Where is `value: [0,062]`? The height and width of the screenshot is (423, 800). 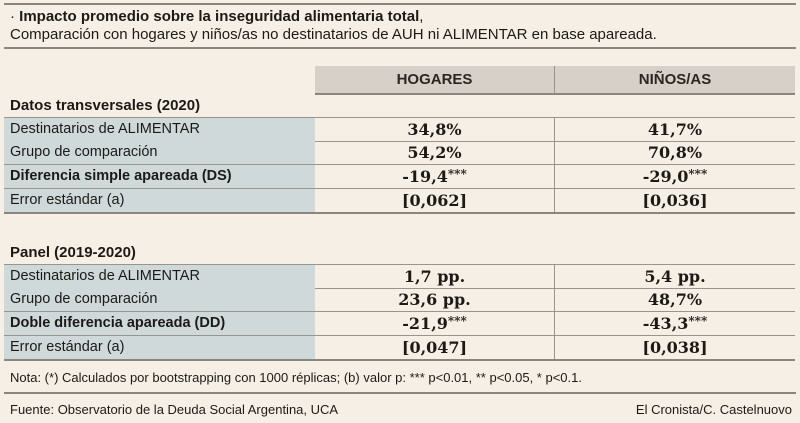
value: [0,062] is located at coordinates (434, 200).